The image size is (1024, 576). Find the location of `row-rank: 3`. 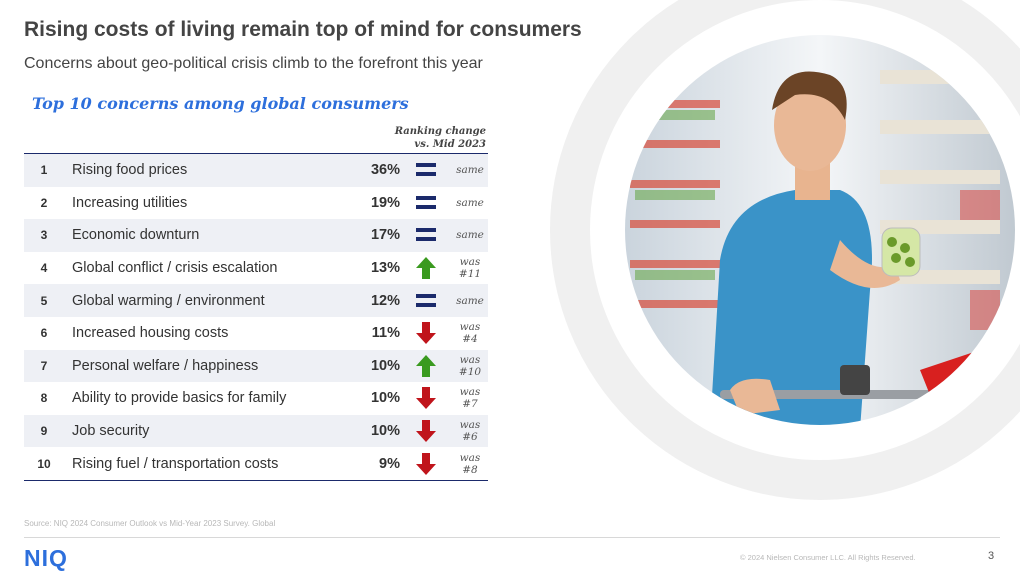

row-rank: 3 is located at coordinates (44, 235).